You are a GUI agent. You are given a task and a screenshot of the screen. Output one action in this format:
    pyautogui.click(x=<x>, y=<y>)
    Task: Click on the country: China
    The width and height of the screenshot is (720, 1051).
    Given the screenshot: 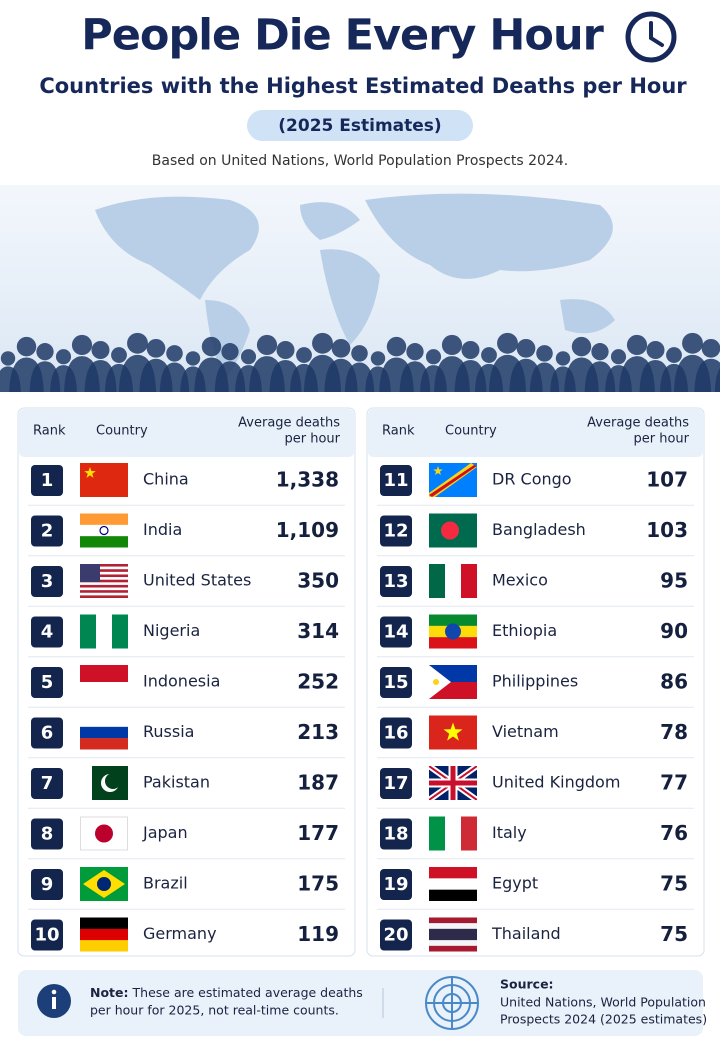 What is the action you would take?
    pyautogui.click(x=166, y=479)
    